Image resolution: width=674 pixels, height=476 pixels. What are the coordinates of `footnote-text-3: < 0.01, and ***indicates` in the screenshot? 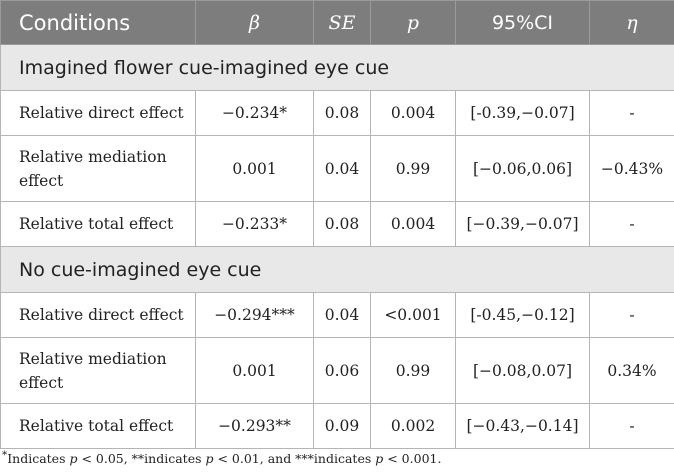 It's located at (294, 459).